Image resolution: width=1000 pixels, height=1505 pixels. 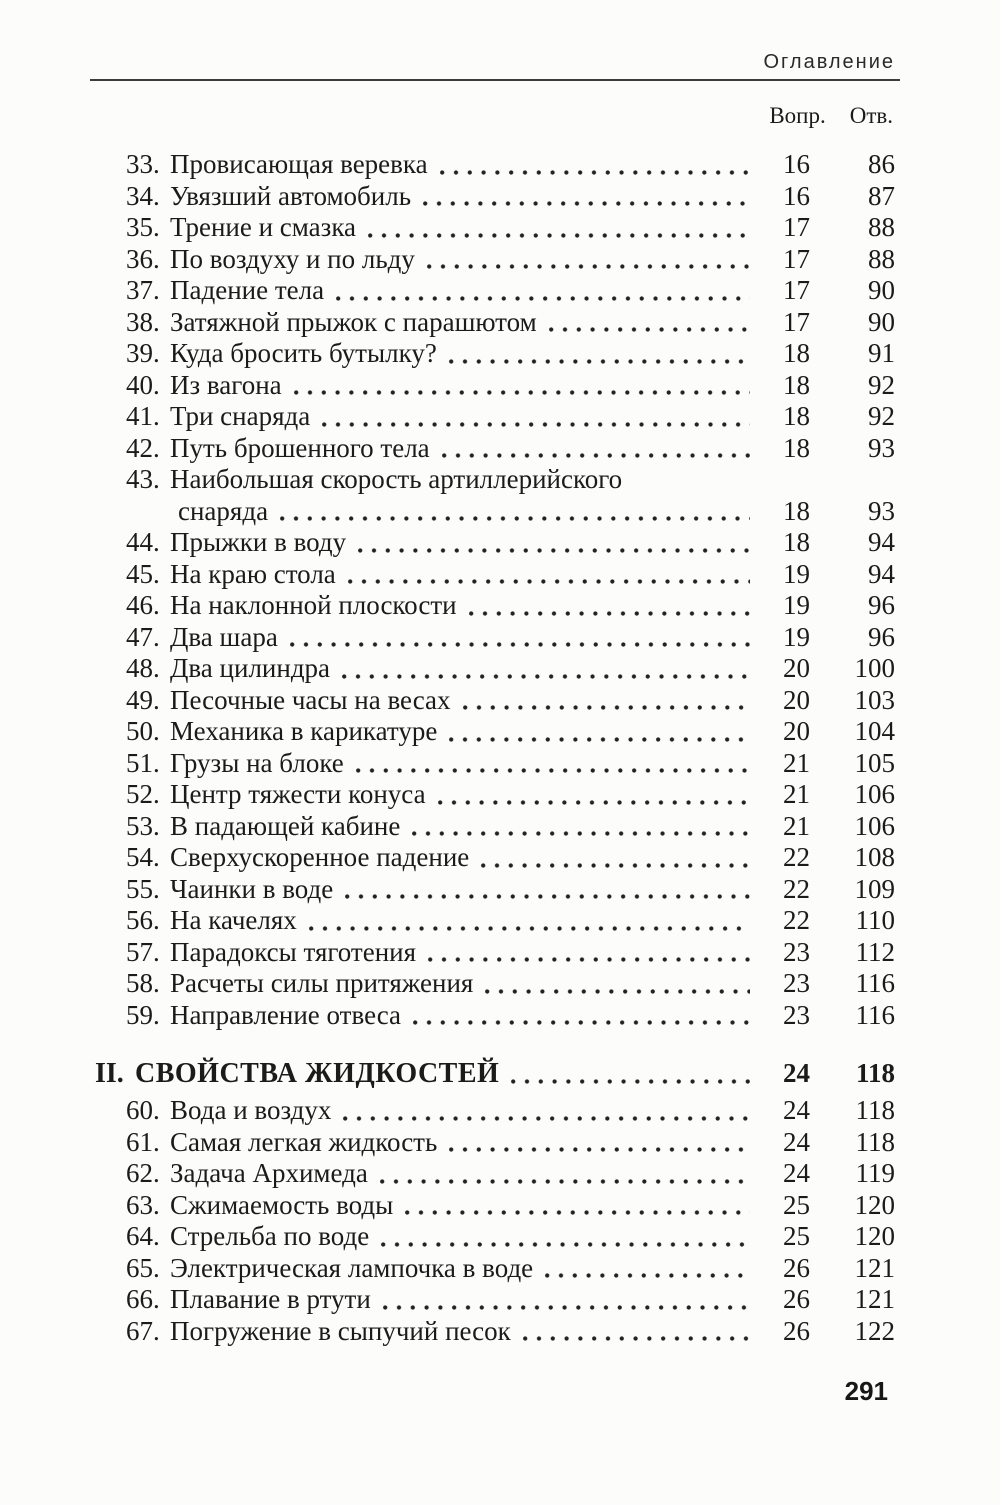 What do you see at coordinates (313, 605) in the screenshot?
I see `entry-title: На наклонной плоскости` at bounding box center [313, 605].